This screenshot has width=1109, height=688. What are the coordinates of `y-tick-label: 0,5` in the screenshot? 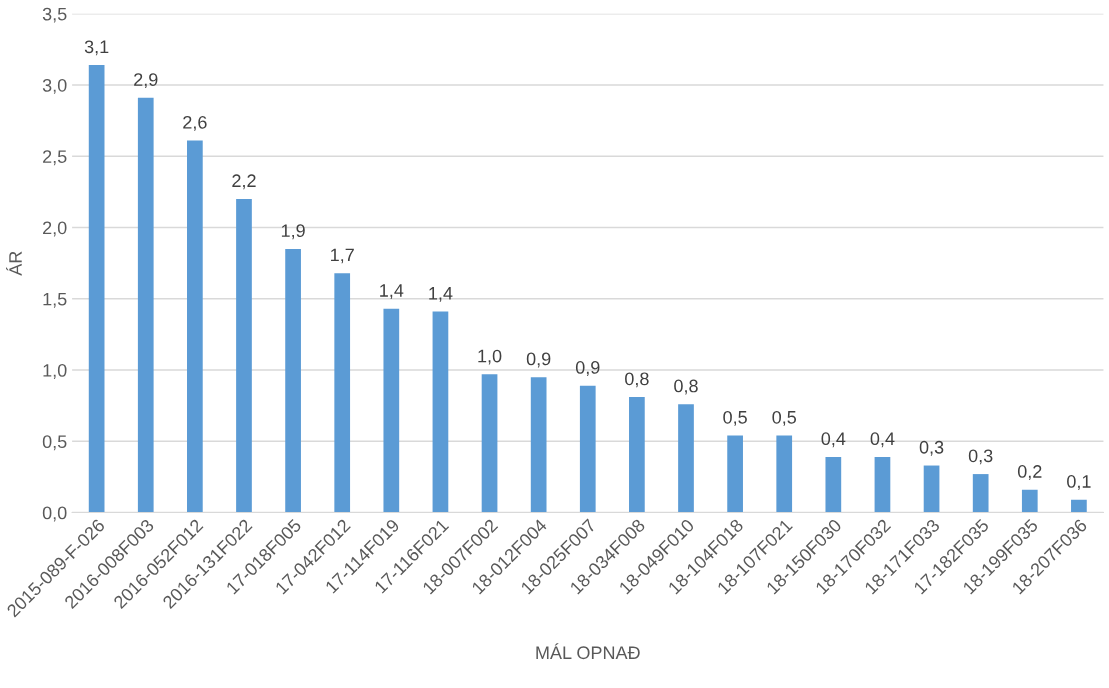 It's located at (54, 443).